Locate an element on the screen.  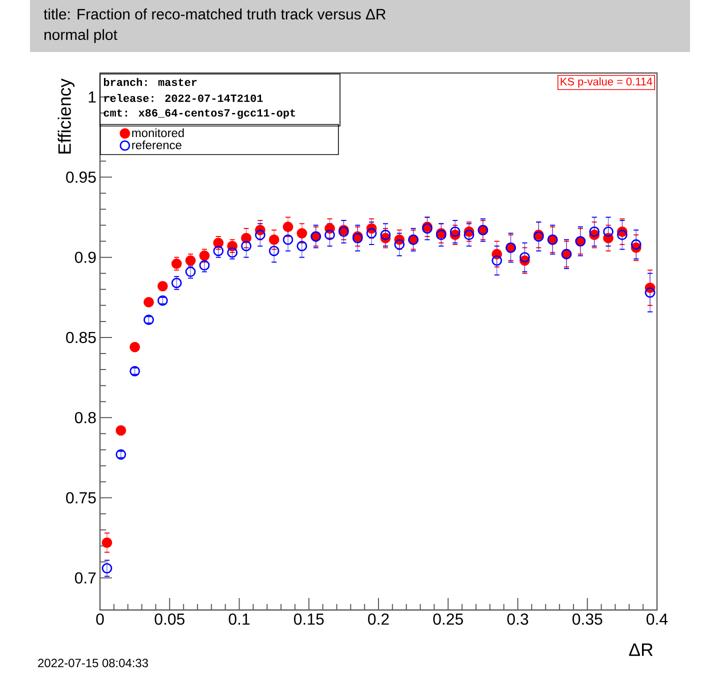
annotation: release: 2022-07-14T2101 is located at coordinates (183, 98).